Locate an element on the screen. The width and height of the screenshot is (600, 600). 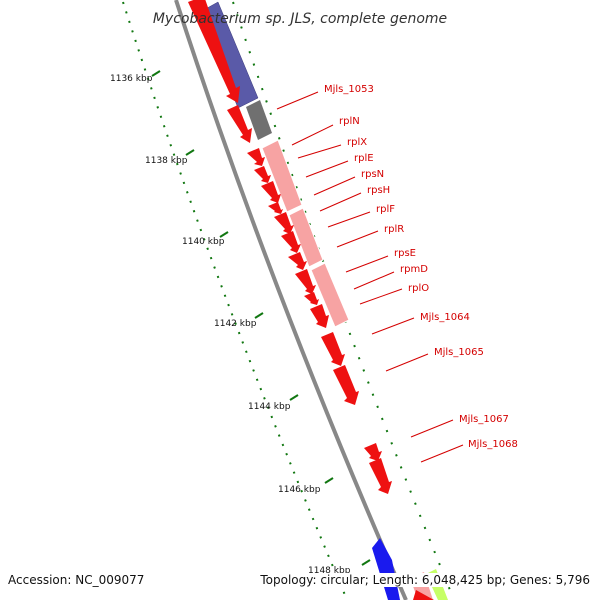
scale-tick-label: 1146 kbp is located at coordinates (299, 490).